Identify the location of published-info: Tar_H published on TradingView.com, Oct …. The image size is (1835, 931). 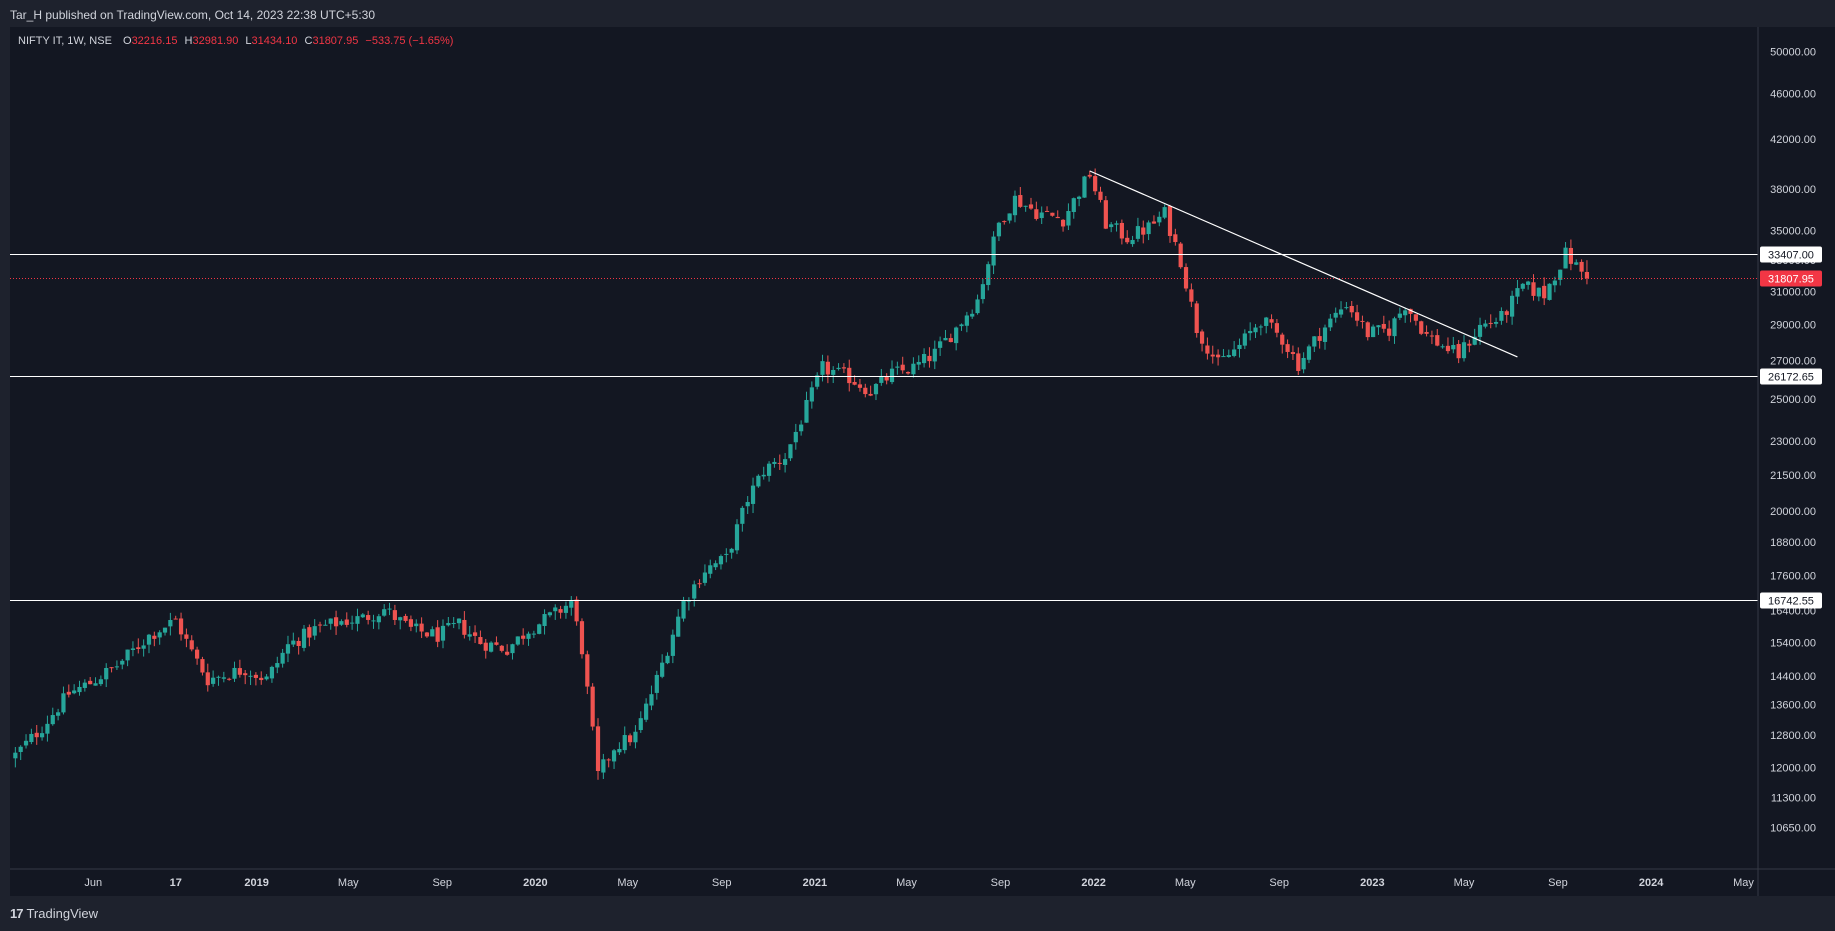
(192, 15).